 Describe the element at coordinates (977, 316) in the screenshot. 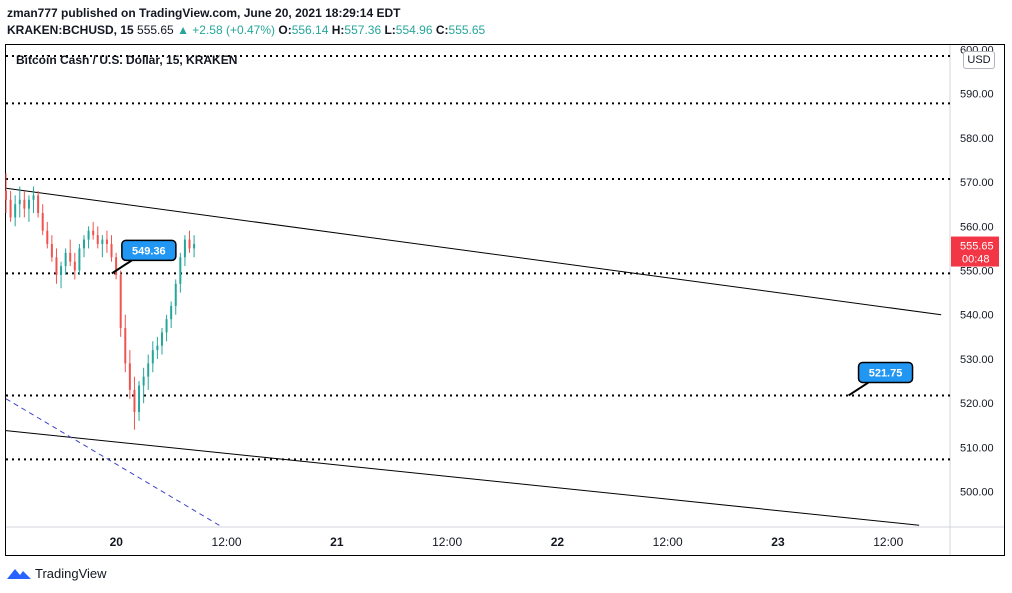

I see `y-tick-label: 540.00` at that location.